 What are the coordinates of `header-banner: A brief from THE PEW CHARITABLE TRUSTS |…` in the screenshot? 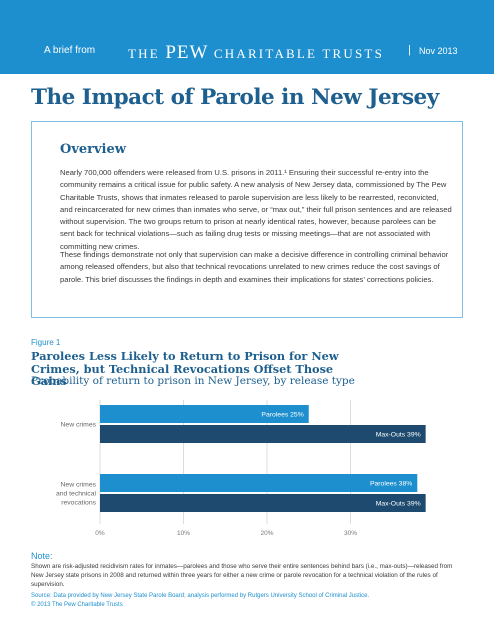 It's located at (247, 37).